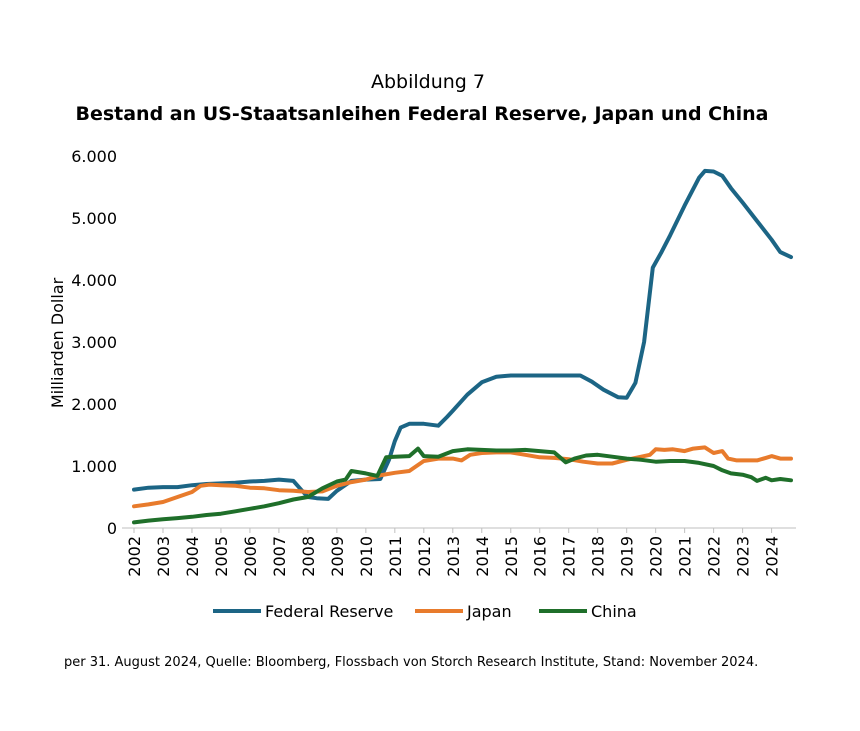  What do you see at coordinates (656, 556) in the screenshot?
I see `x-tick-label: 2020` at bounding box center [656, 556].